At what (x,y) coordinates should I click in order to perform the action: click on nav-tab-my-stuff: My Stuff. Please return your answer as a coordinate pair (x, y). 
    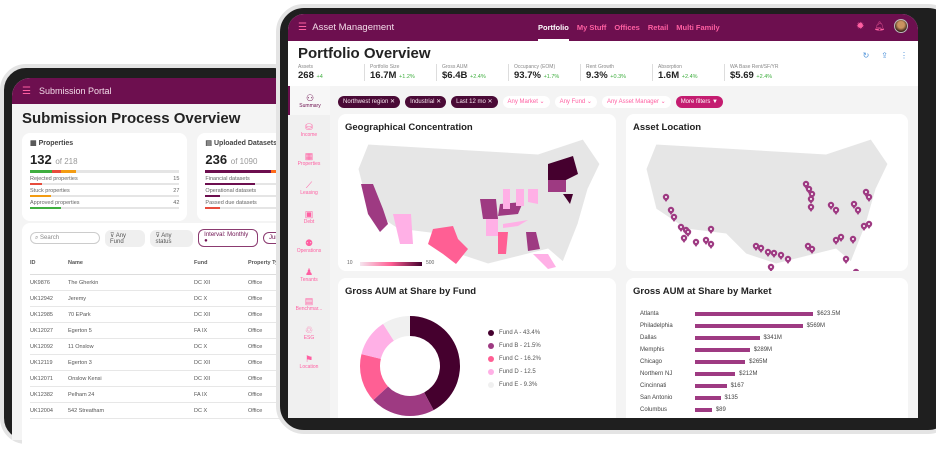
    Looking at the image, I should click on (591, 27).